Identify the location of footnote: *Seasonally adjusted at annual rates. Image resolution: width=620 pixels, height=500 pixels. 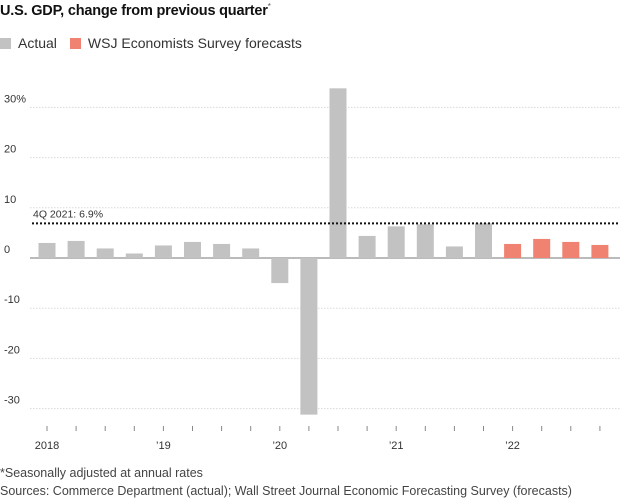
(101, 473).